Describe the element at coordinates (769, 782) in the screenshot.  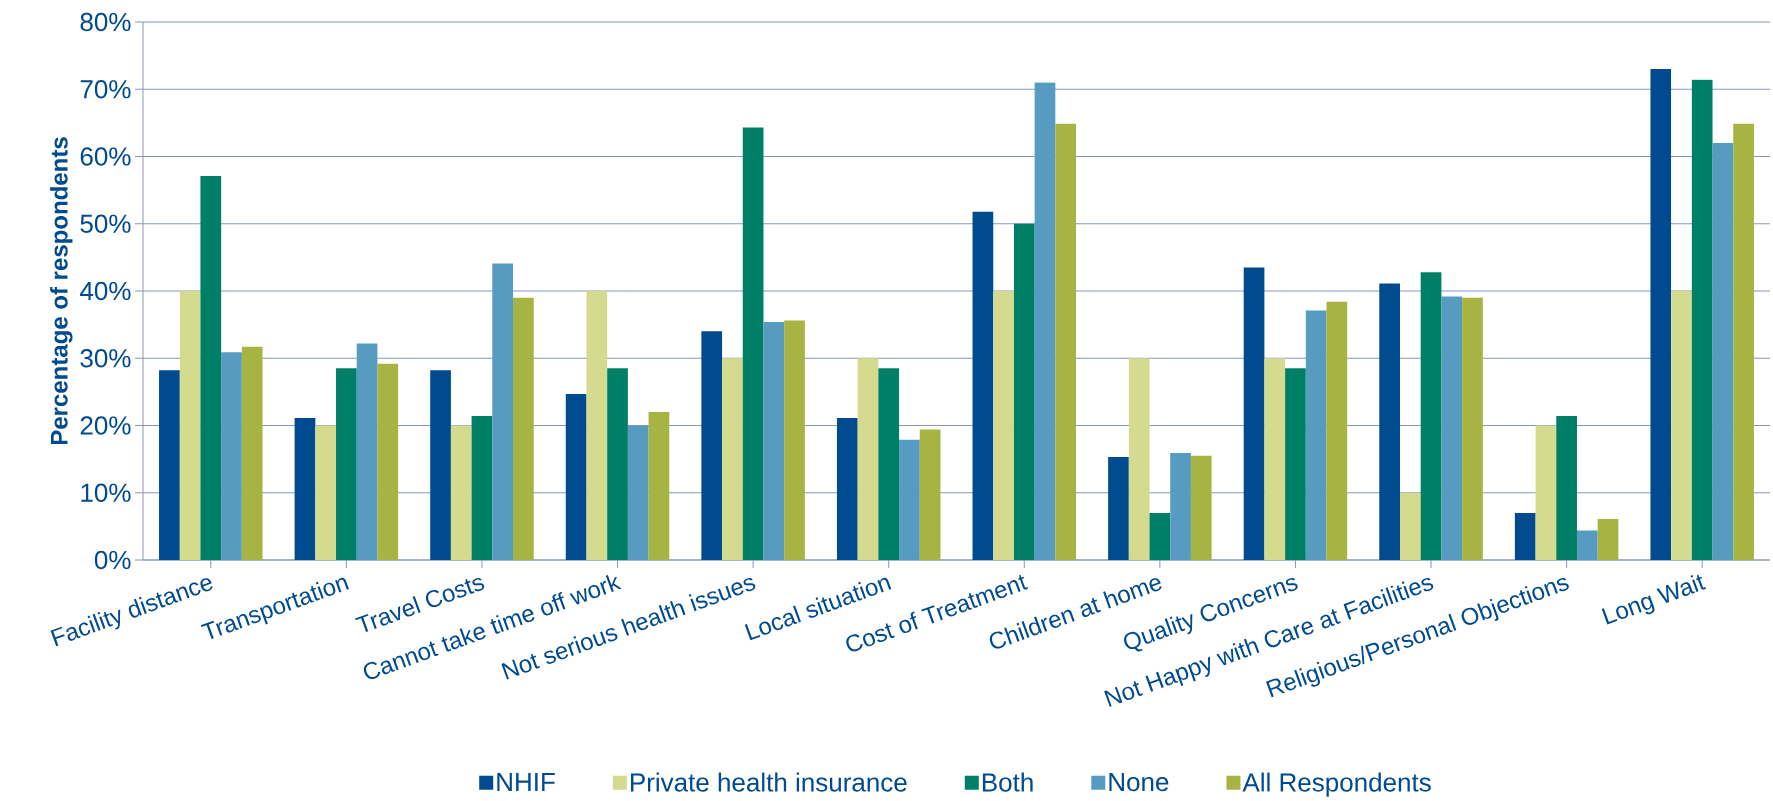
I see `legend-label: Private health insurance` at that location.